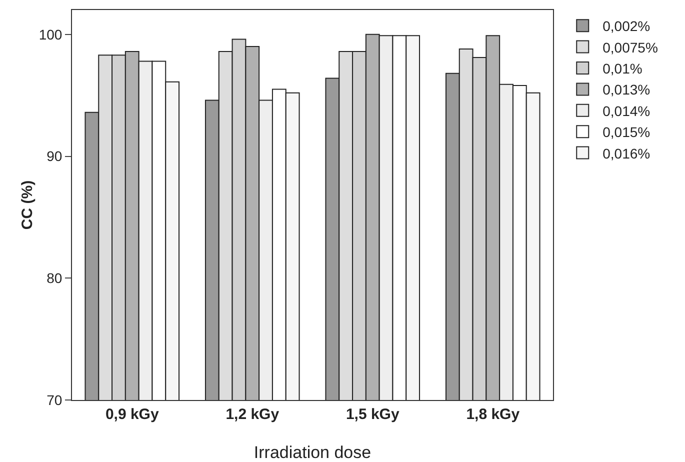 This screenshot has height=462, width=685. Describe the element at coordinates (622, 68) in the screenshot. I see `legend-label: 0,01%` at that location.